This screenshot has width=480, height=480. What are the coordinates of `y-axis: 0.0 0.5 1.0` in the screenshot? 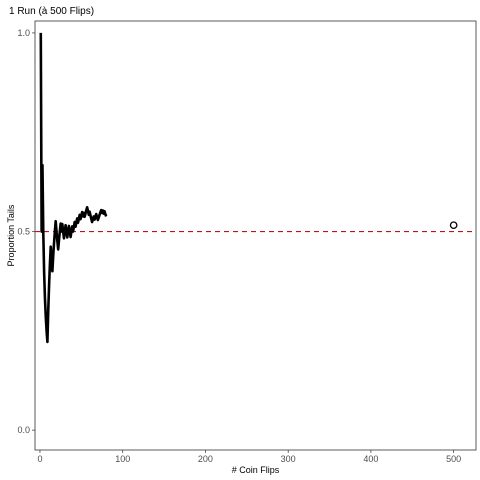 It's located at (26, 231).